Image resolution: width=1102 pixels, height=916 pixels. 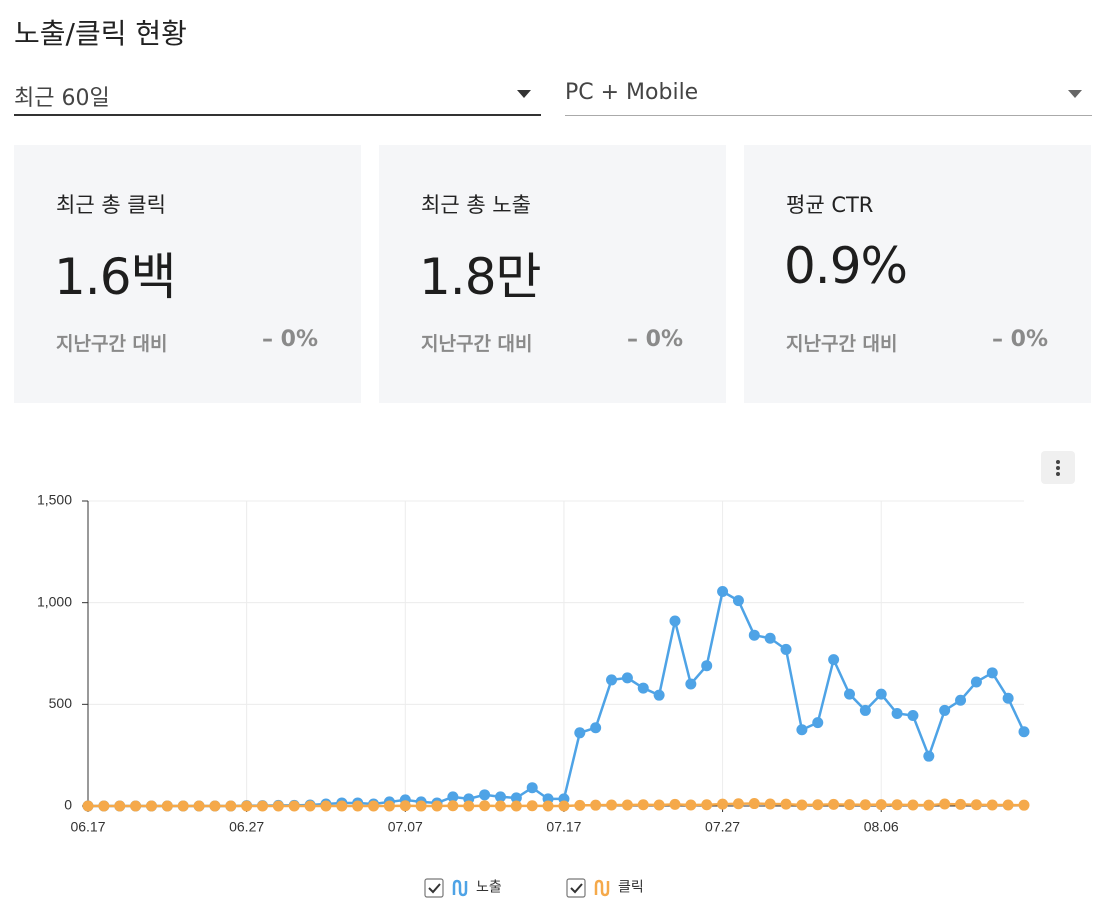 What do you see at coordinates (405, 827) in the screenshot?
I see `x-tick-label: 07.07` at bounding box center [405, 827].